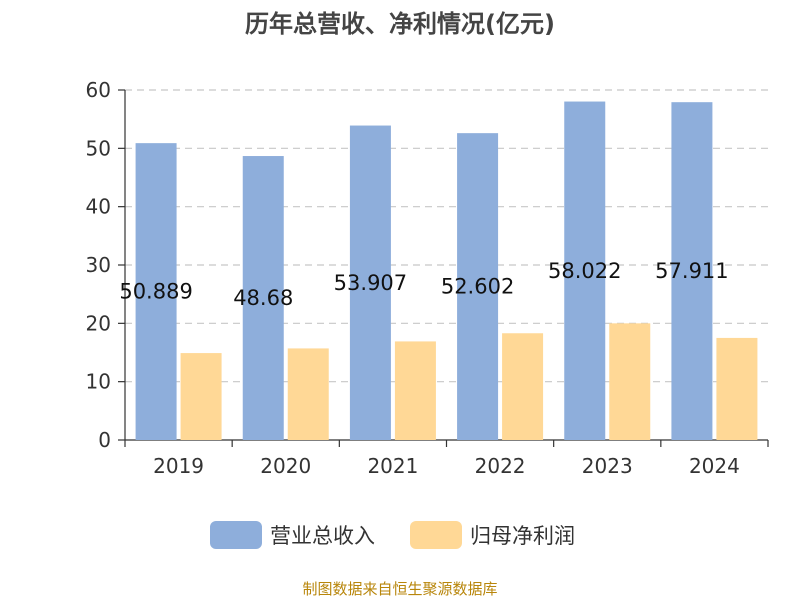 The height and width of the screenshot is (600, 800). Describe the element at coordinates (522, 536) in the screenshot. I see `legend-label: 归母净利润` at that location.